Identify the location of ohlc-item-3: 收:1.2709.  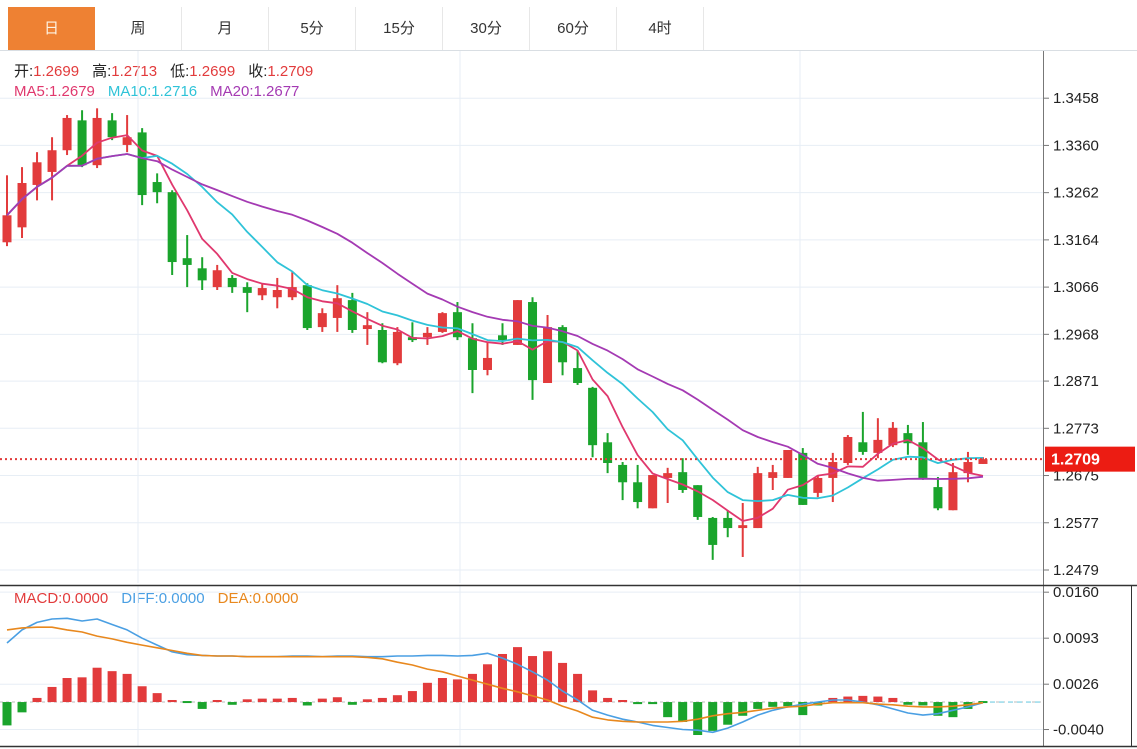
(281, 71).